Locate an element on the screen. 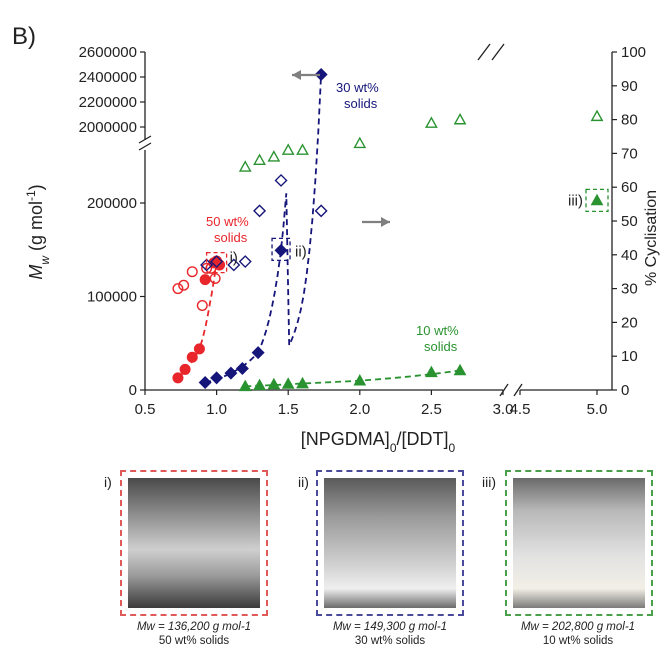 This screenshot has width=672, height=651. x-tick-label: 3.0 is located at coordinates (503, 409).